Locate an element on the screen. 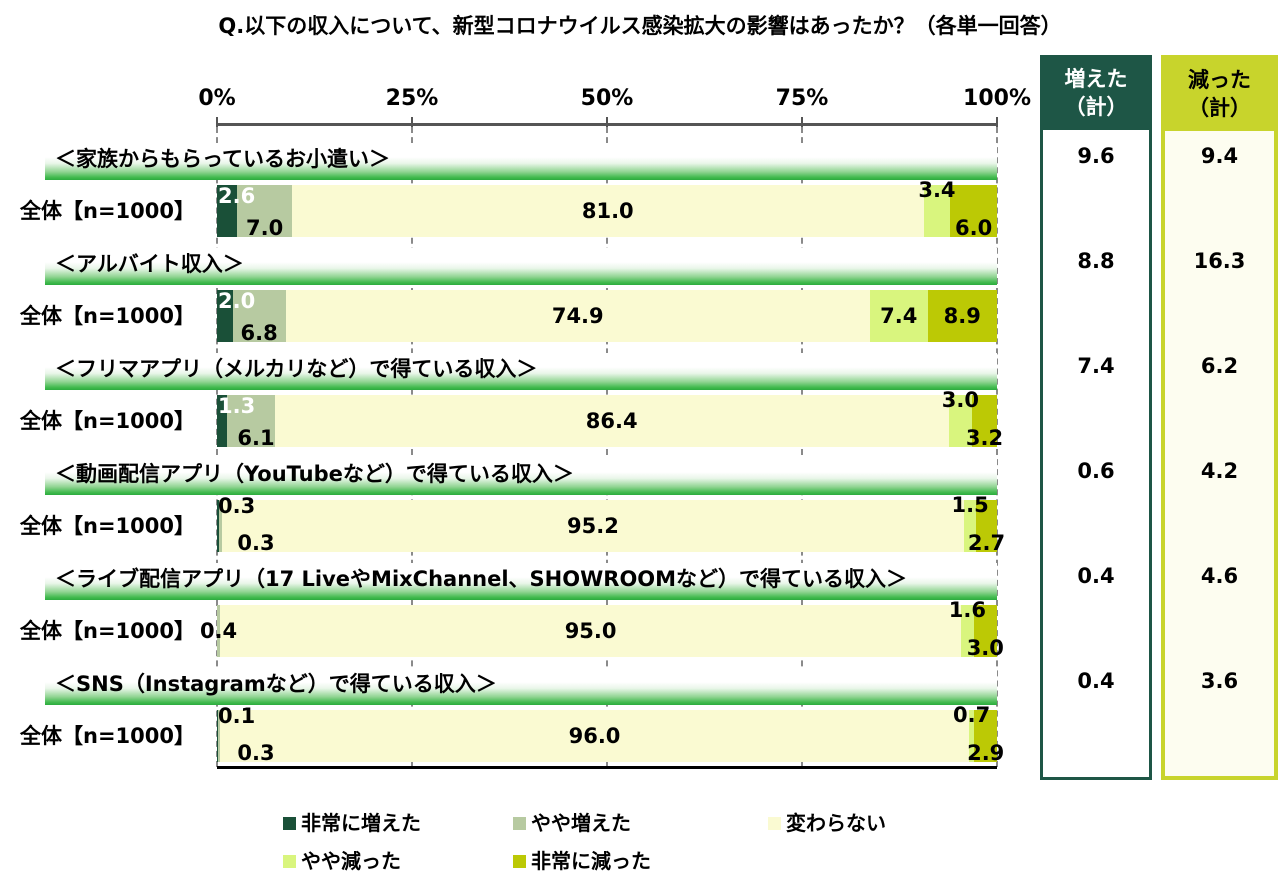  bar-value-label: 2.6 is located at coordinates (237, 196).